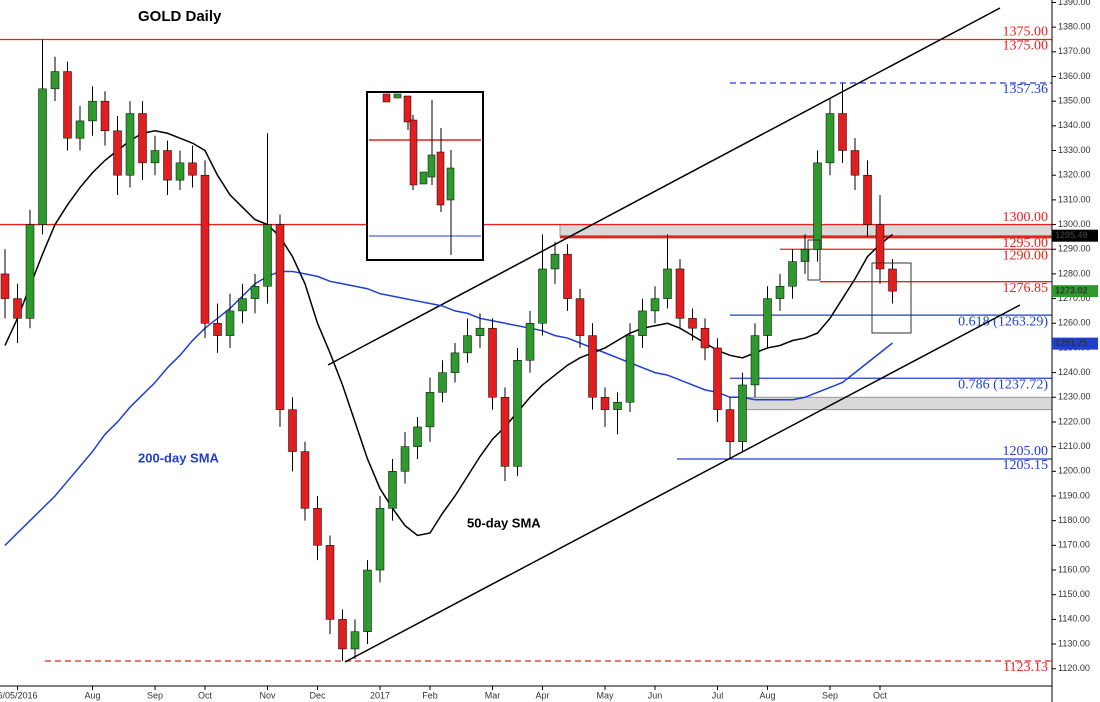  I want to click on y-tick-label: 1170.00, so click(1074, 545).